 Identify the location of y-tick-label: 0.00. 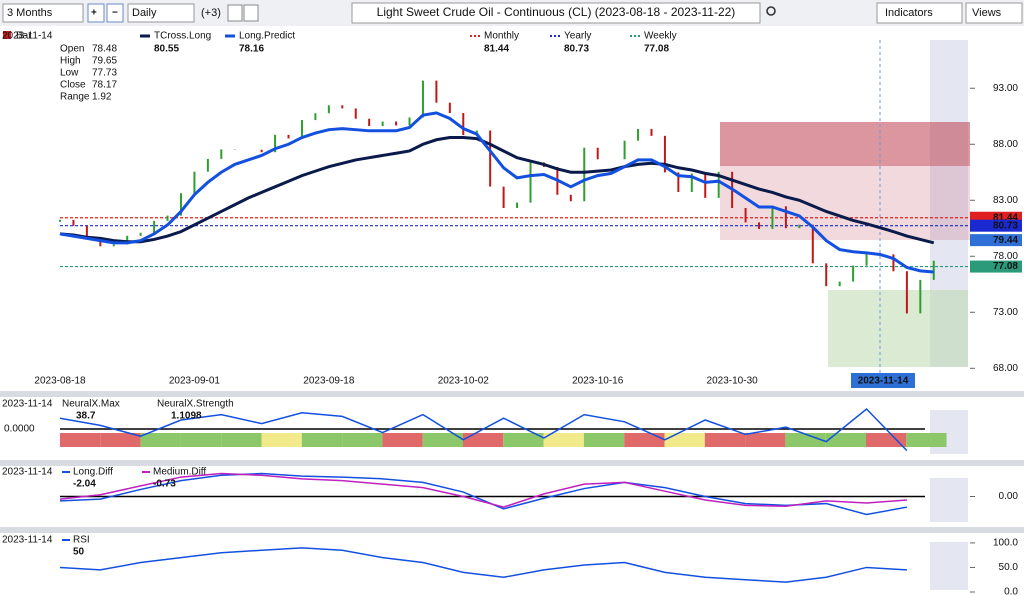
(1009, 496).